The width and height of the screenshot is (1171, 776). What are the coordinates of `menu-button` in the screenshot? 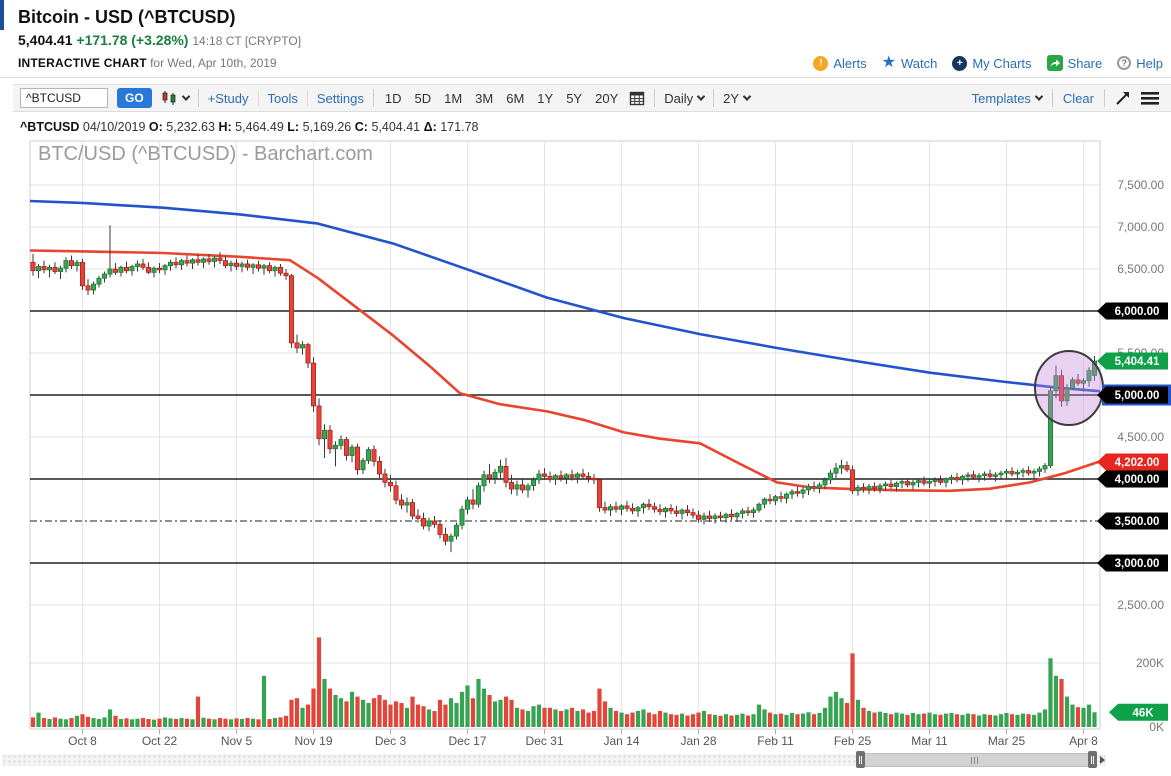 It's located at (1150, 98).